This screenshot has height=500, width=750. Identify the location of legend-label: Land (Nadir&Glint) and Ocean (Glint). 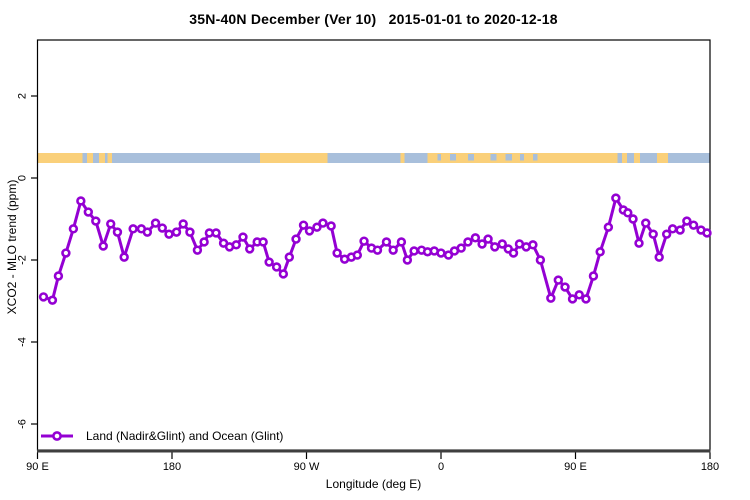
(185, 436).